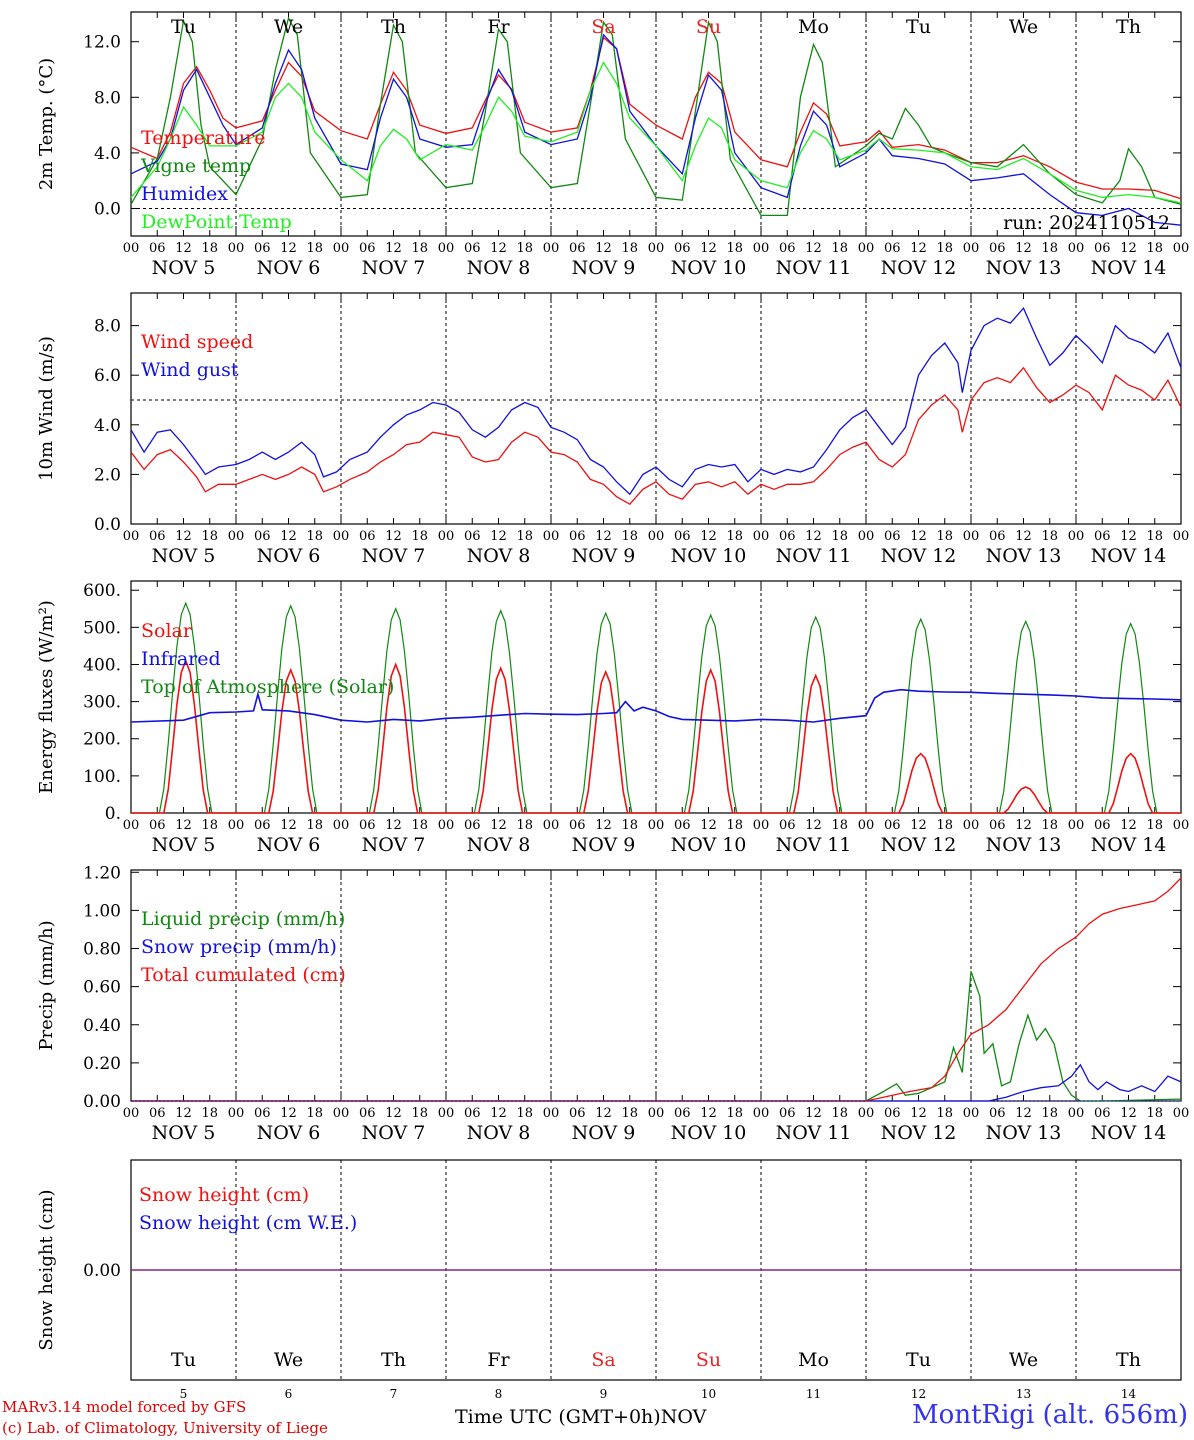  Describe the element at coordinates (656, 736) in the screenshot. I see `solar-line` at that location.